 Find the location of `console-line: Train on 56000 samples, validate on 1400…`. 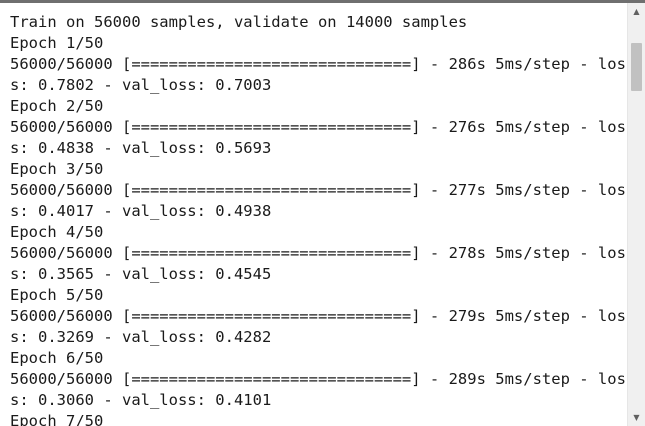

console-line: Train on 56000 samples, validate on 1400… is located at coordinates (239, 22).